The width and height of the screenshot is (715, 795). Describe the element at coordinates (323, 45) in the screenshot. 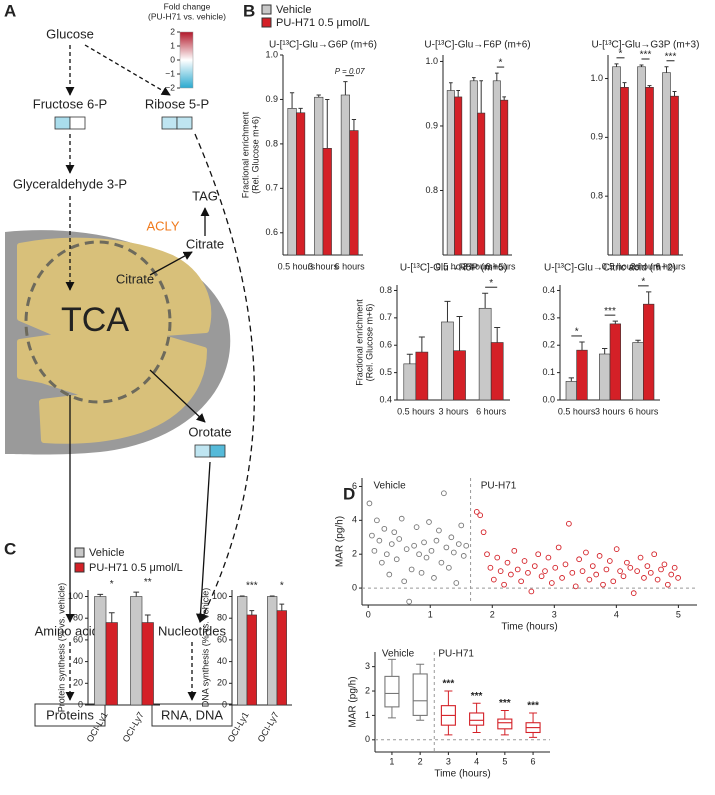

I see `chart-title: U-[¹³C]-Glu→G6P (m+6)` at that location.